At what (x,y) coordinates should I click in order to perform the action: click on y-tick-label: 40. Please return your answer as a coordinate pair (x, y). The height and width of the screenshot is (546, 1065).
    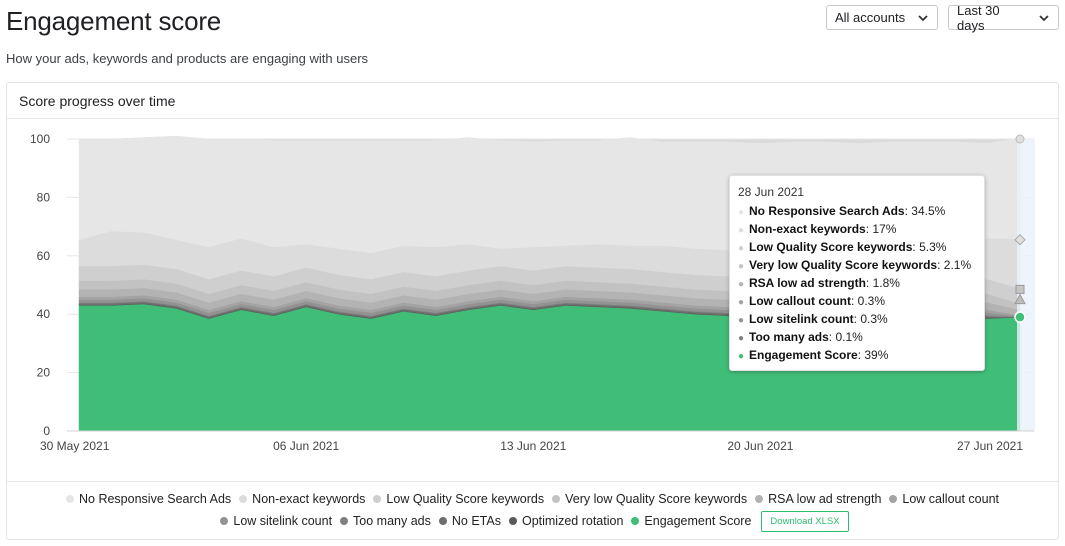
    Looking at the image, I should click on (44, 314).